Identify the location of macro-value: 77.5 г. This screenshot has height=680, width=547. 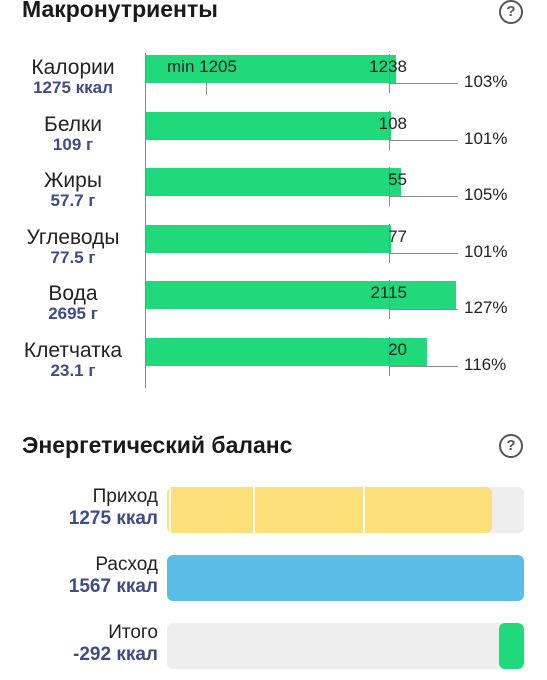
(73, 257).